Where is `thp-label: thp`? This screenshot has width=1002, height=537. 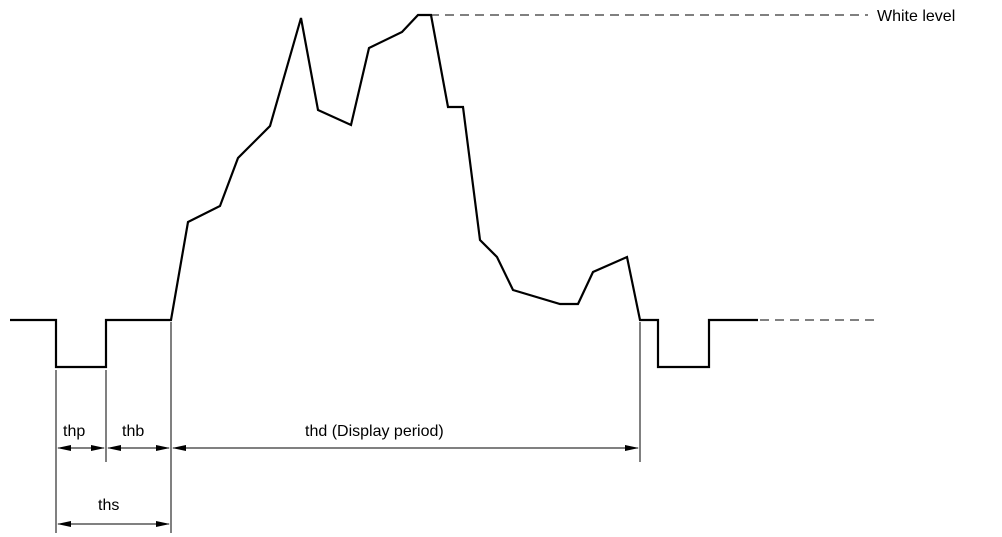 thp-label: thp is located at coordinates (74, 431).